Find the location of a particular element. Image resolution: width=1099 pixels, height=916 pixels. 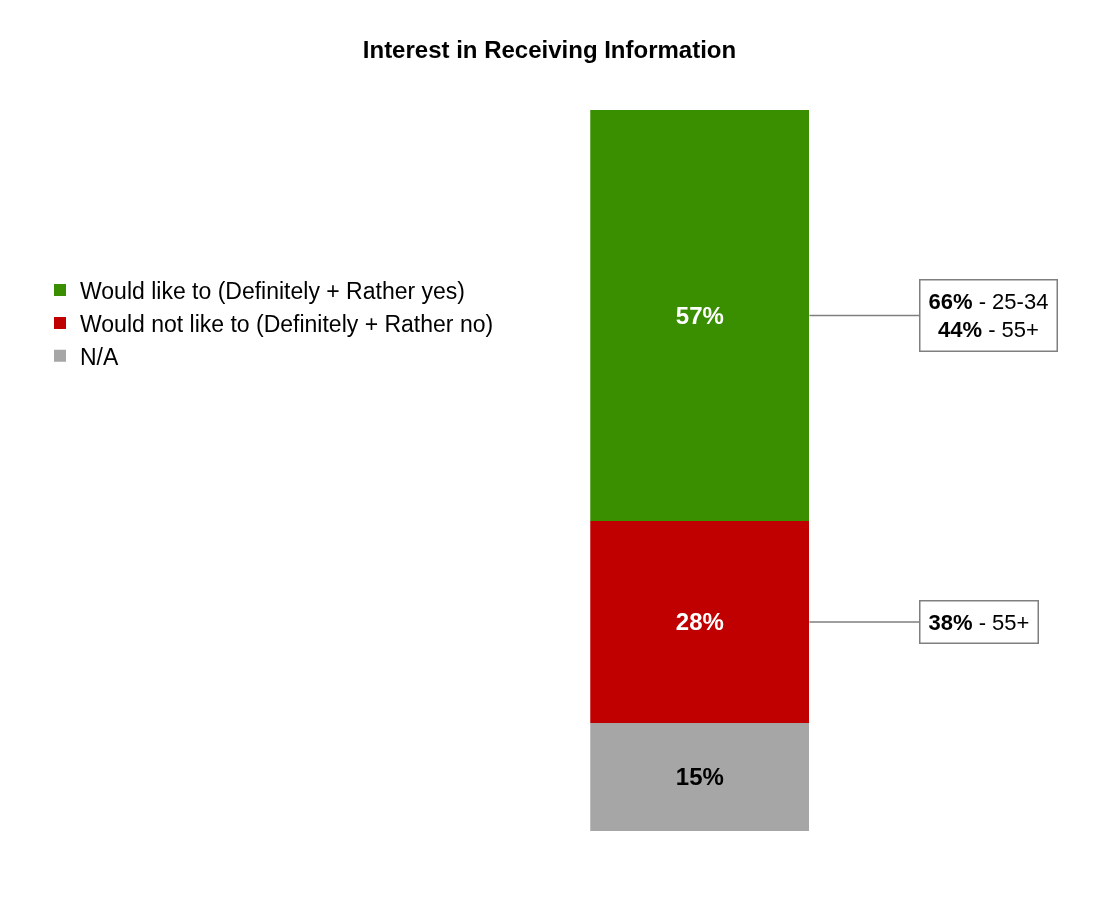

legend-label: N/A is located at coordinates (99, 356).